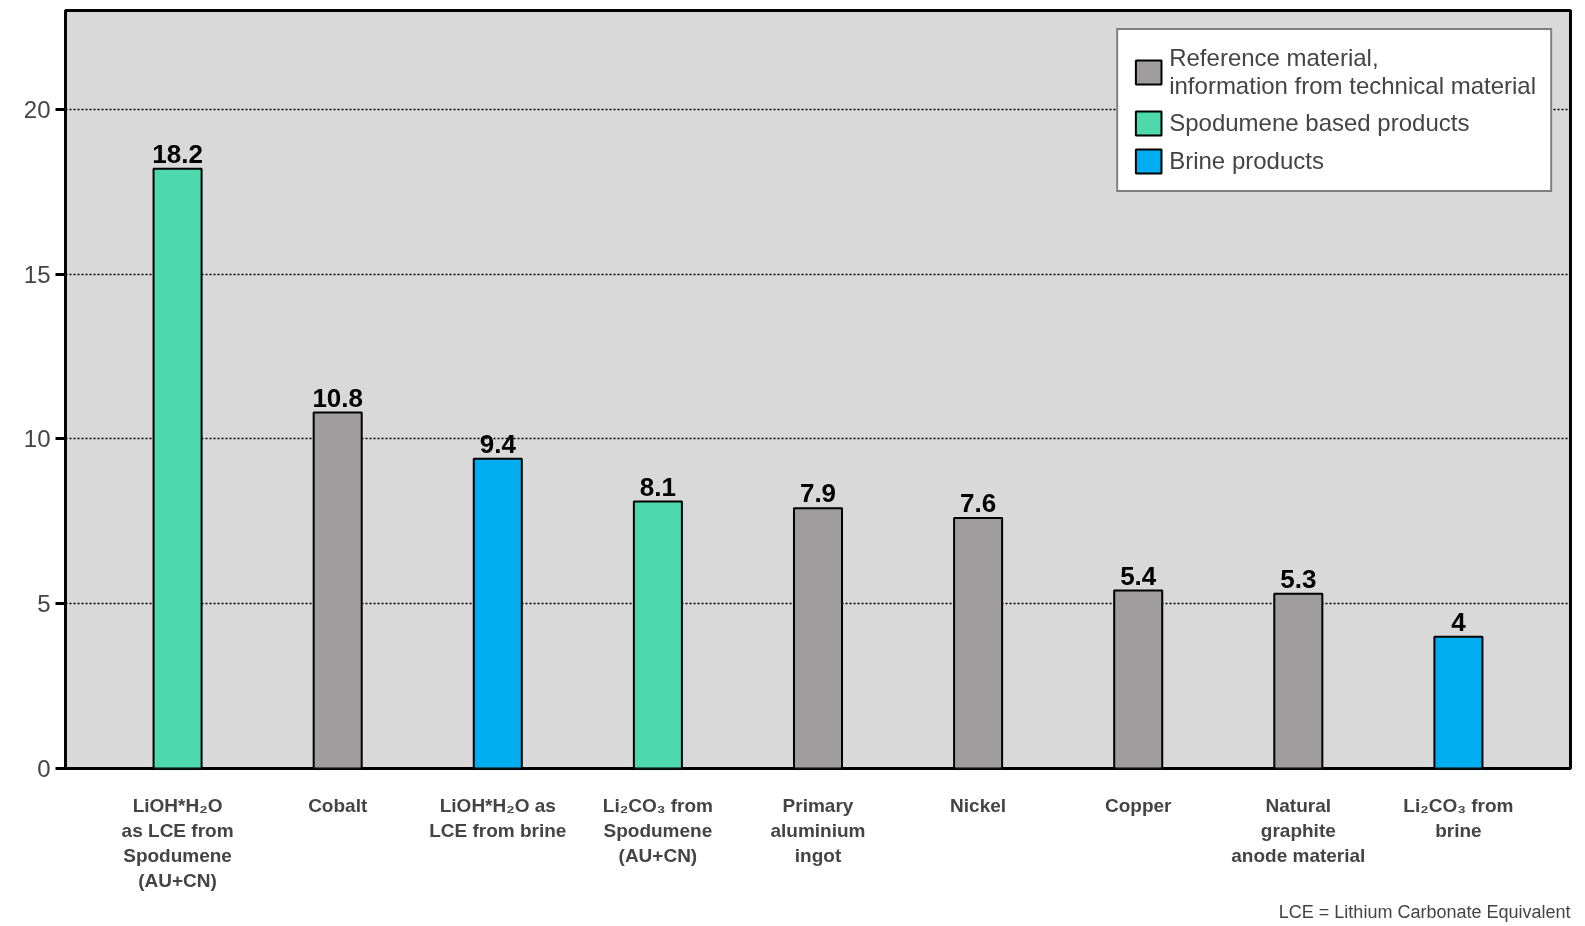 This screenshot has height=926, width=1585. I want to click on data-label: 7.9, so click(818, 493).